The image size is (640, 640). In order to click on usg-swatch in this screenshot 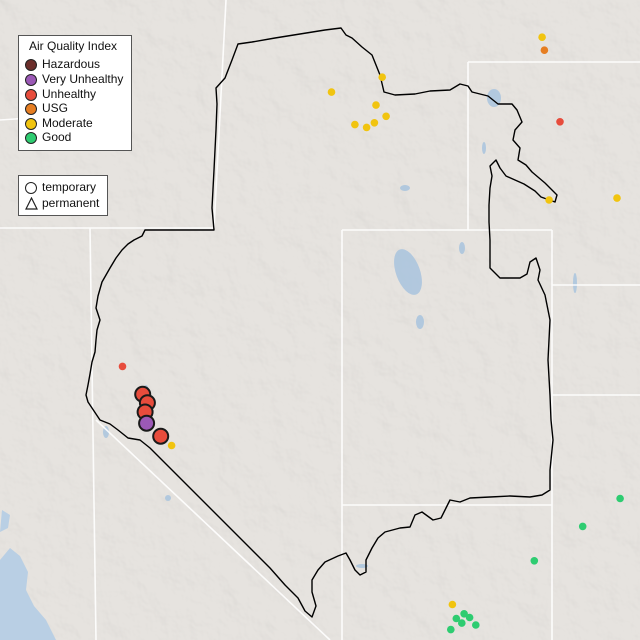, I will do `click(31, 109)`.